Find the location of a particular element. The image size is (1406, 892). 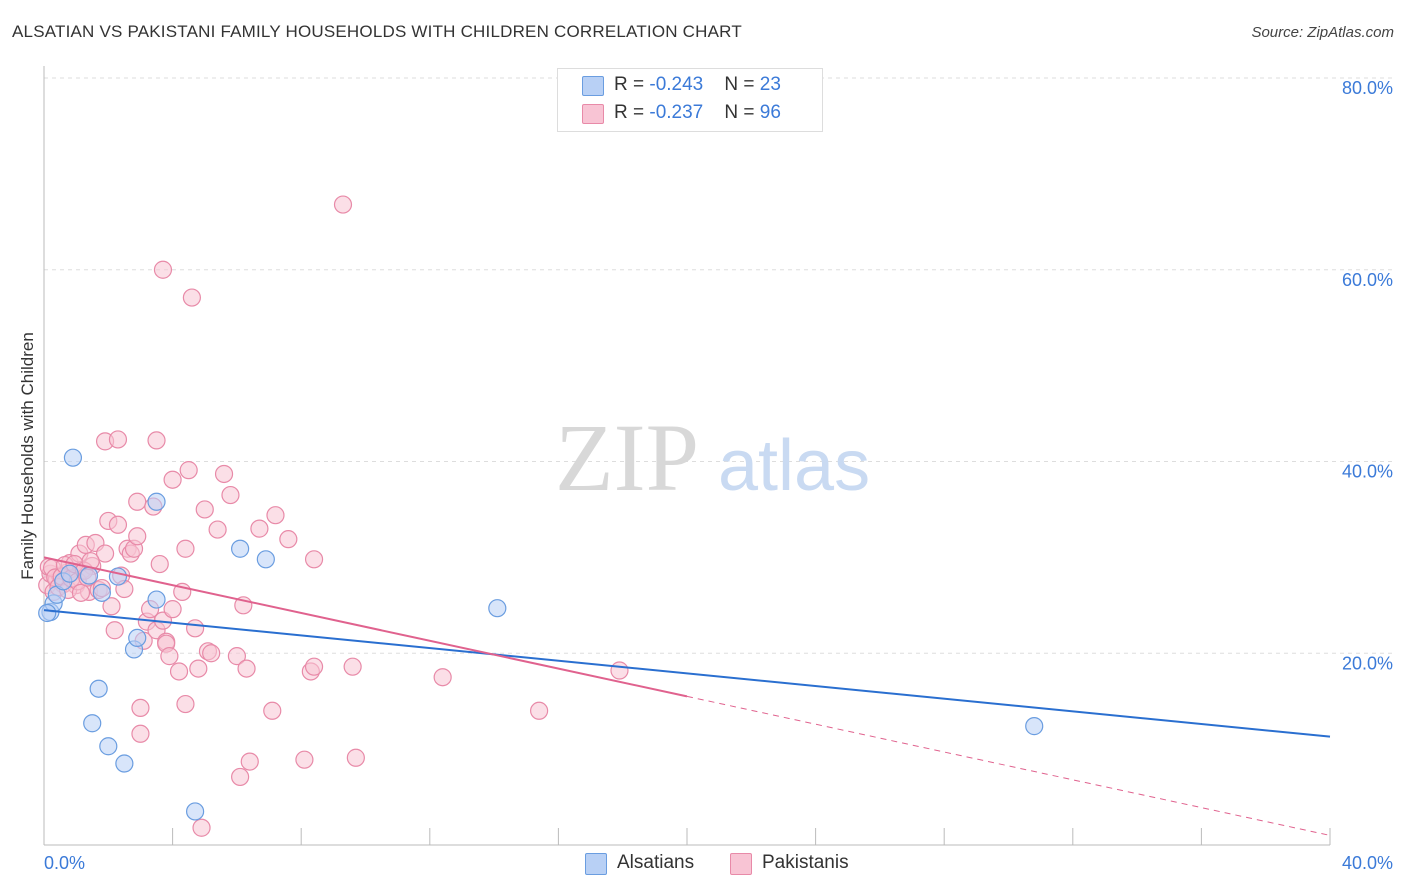

watermark-zip: ZIP is located at coordinates (627, 457).